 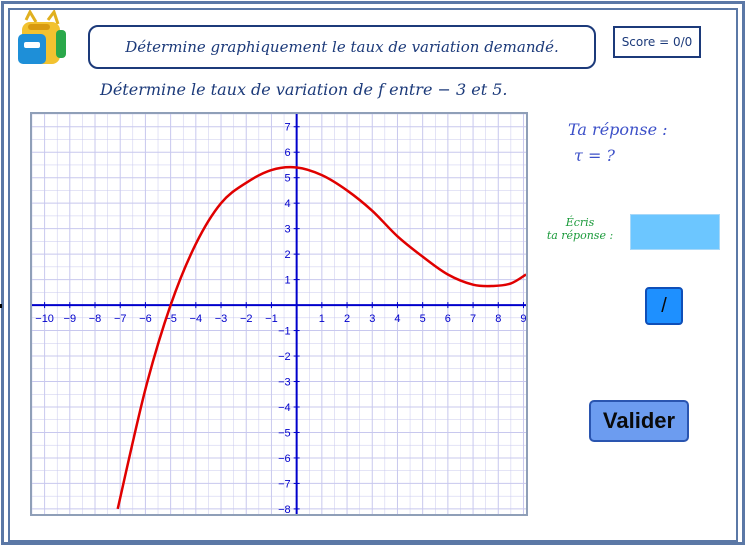 What do you see at coordinates (595, 155) in the screenshot?
I see `answer-tau-line: τ = ?` at bounding box center [595, 155].